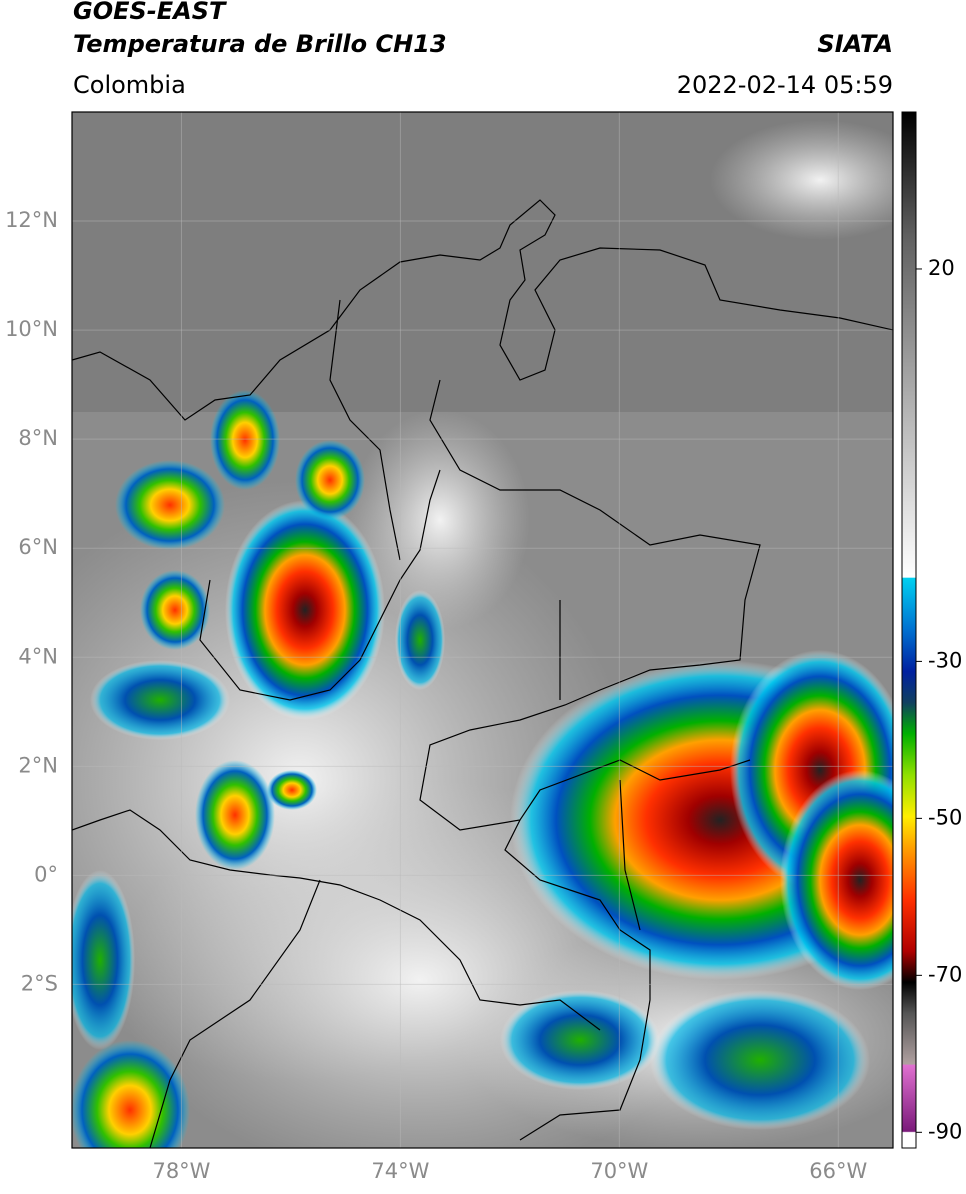 This screenshot has width=966, height=1194. What do you see at coordinates (46, 874) in the screenshot?
I see `lat-tick-label: 0°` at bounding box center [46, 874].